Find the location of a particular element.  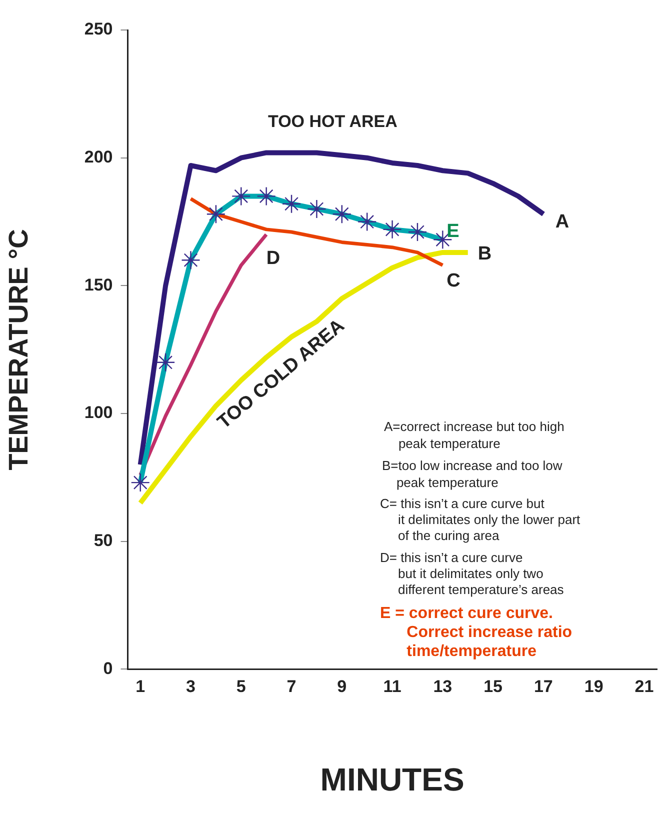

x-tick-label: 1 is located at coordinates (141, 686).